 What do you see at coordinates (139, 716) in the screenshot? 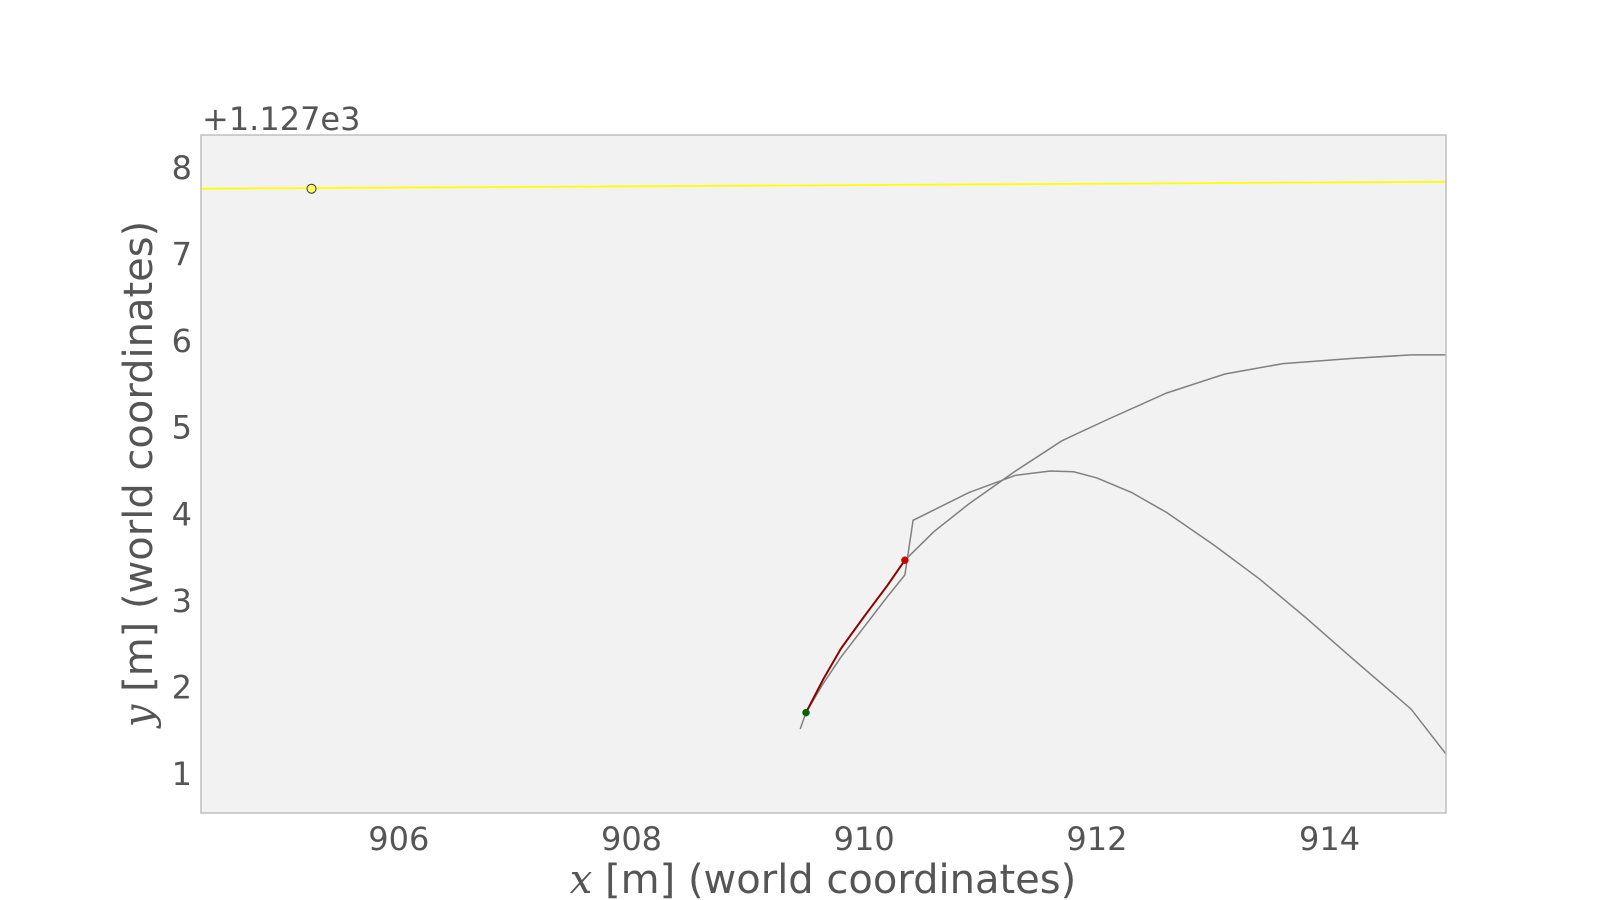
I see `y-axis-variable: y` at bounding box center [139, 716].